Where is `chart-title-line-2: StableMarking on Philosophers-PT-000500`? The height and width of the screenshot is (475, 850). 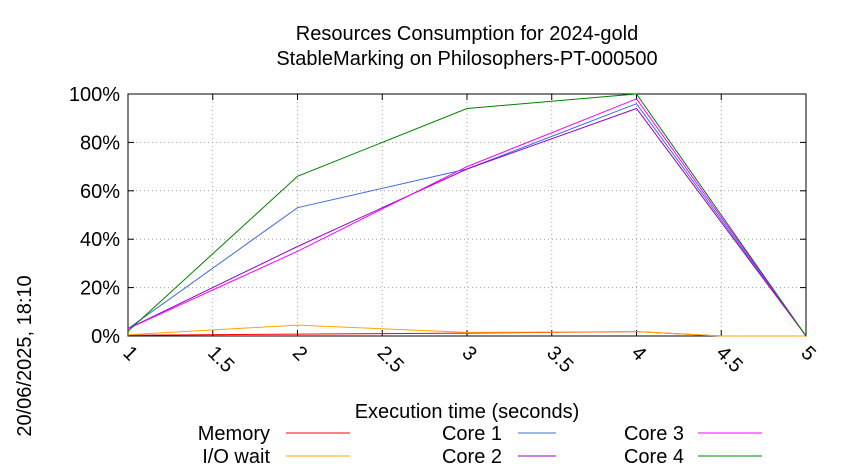 chart-title-line-2: StableMarking on Philosophers-PT-000500 is located at coordinates (466, 59).